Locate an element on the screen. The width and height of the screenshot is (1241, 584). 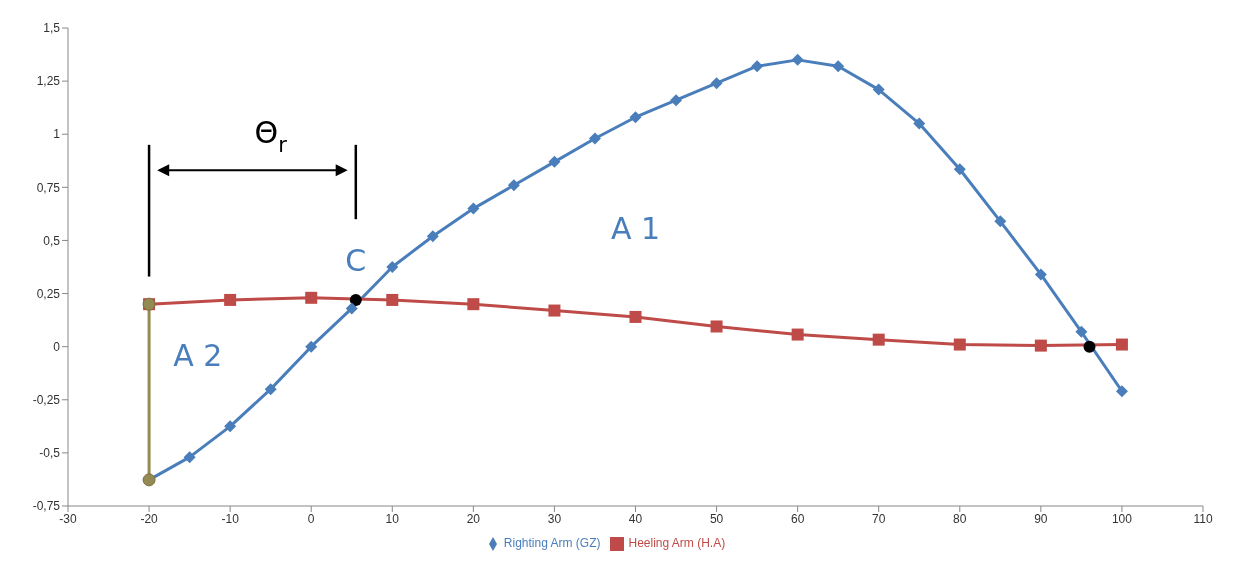
x-tick-label: 100 is located at coordinates (1122, 518).